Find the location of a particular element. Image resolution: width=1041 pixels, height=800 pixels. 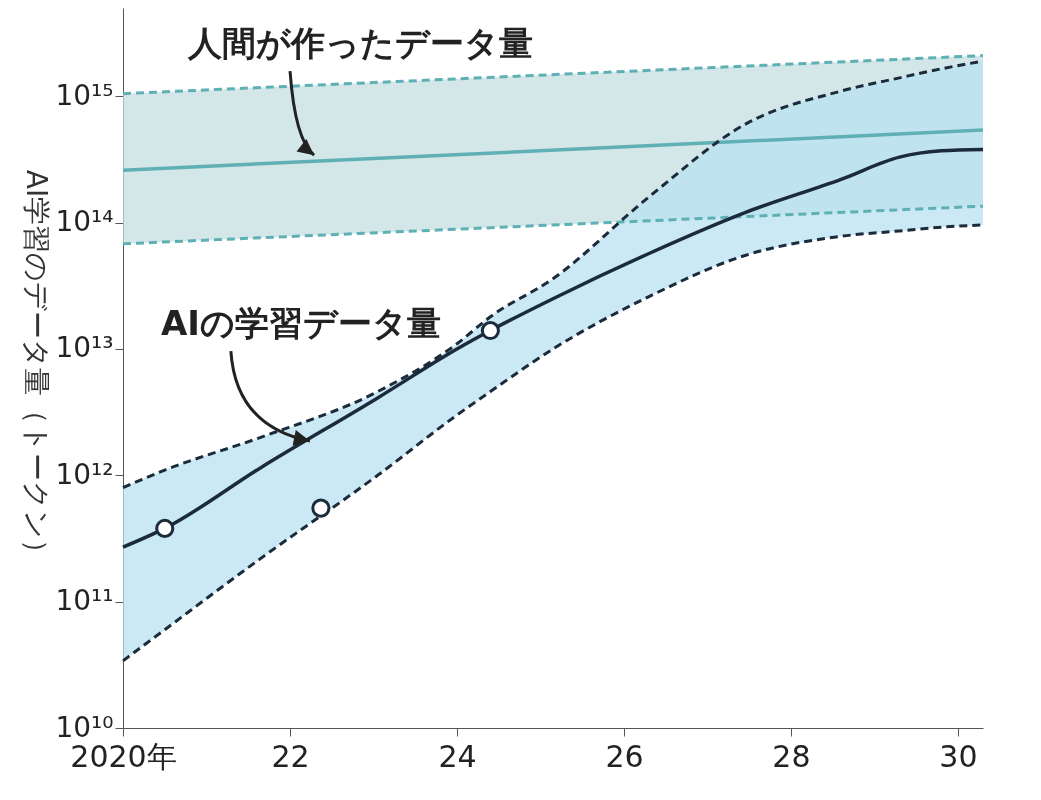

y-tick-label: 10¹⁴ is located at coordinates (84, 222).